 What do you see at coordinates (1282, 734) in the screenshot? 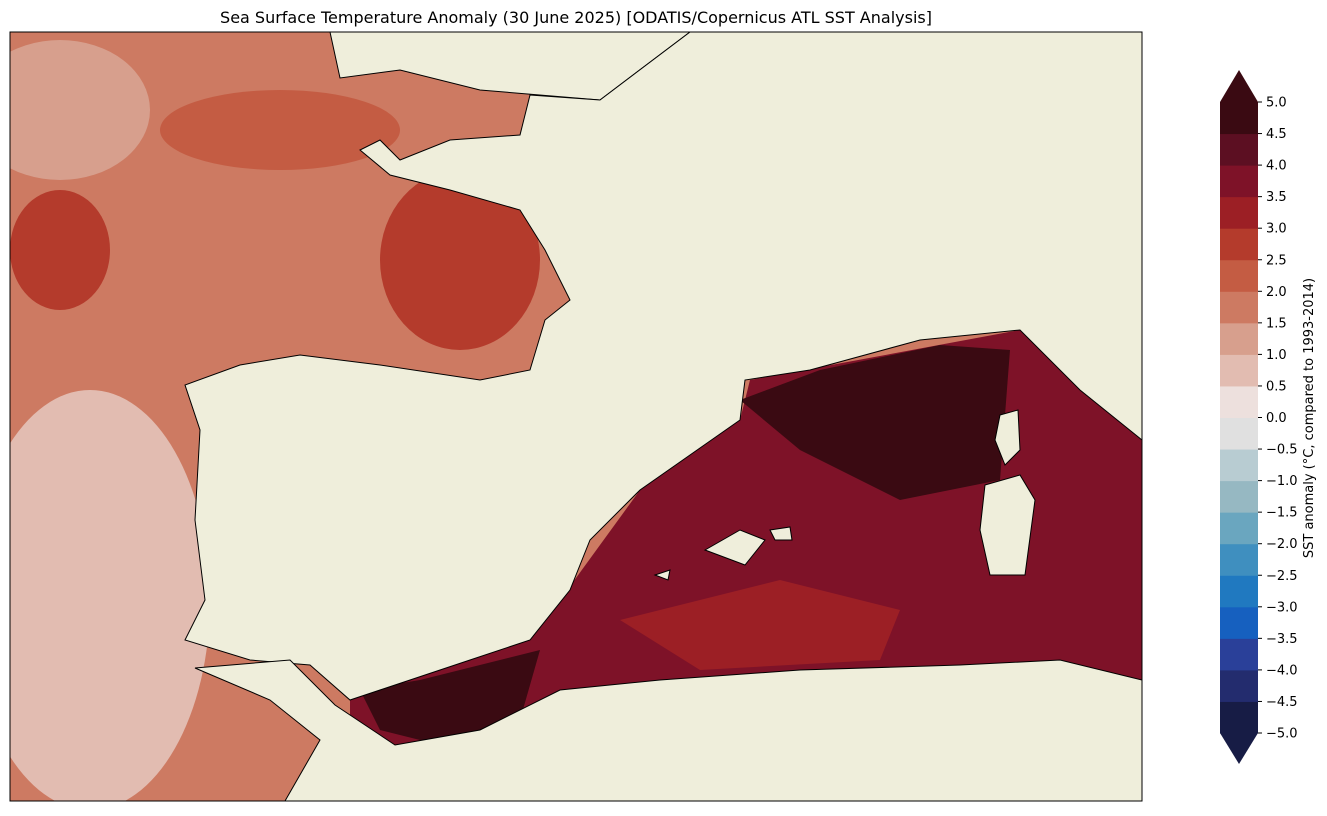
I see `colorbar-tick-label: −5.0` at bounding box center [1282, 734].